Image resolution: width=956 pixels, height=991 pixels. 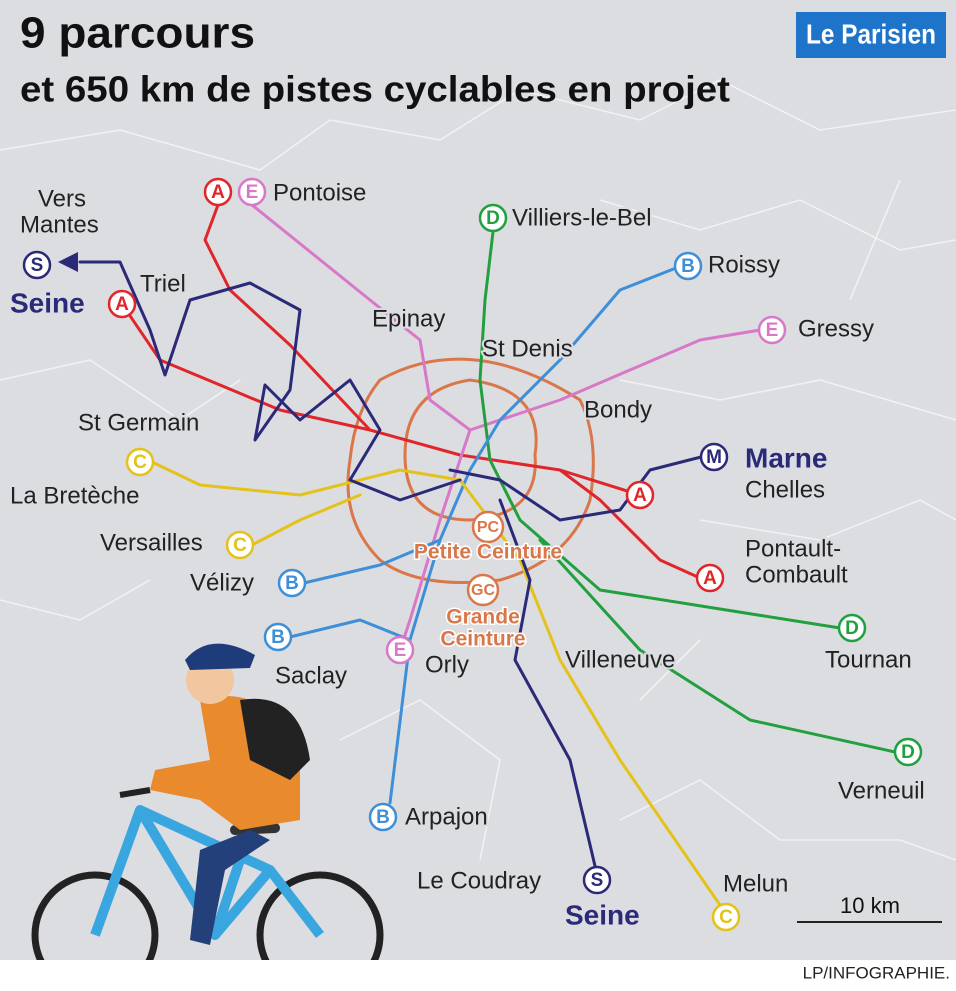 I want to click on place-label: Le Coudray, so click(x=479, y=880).